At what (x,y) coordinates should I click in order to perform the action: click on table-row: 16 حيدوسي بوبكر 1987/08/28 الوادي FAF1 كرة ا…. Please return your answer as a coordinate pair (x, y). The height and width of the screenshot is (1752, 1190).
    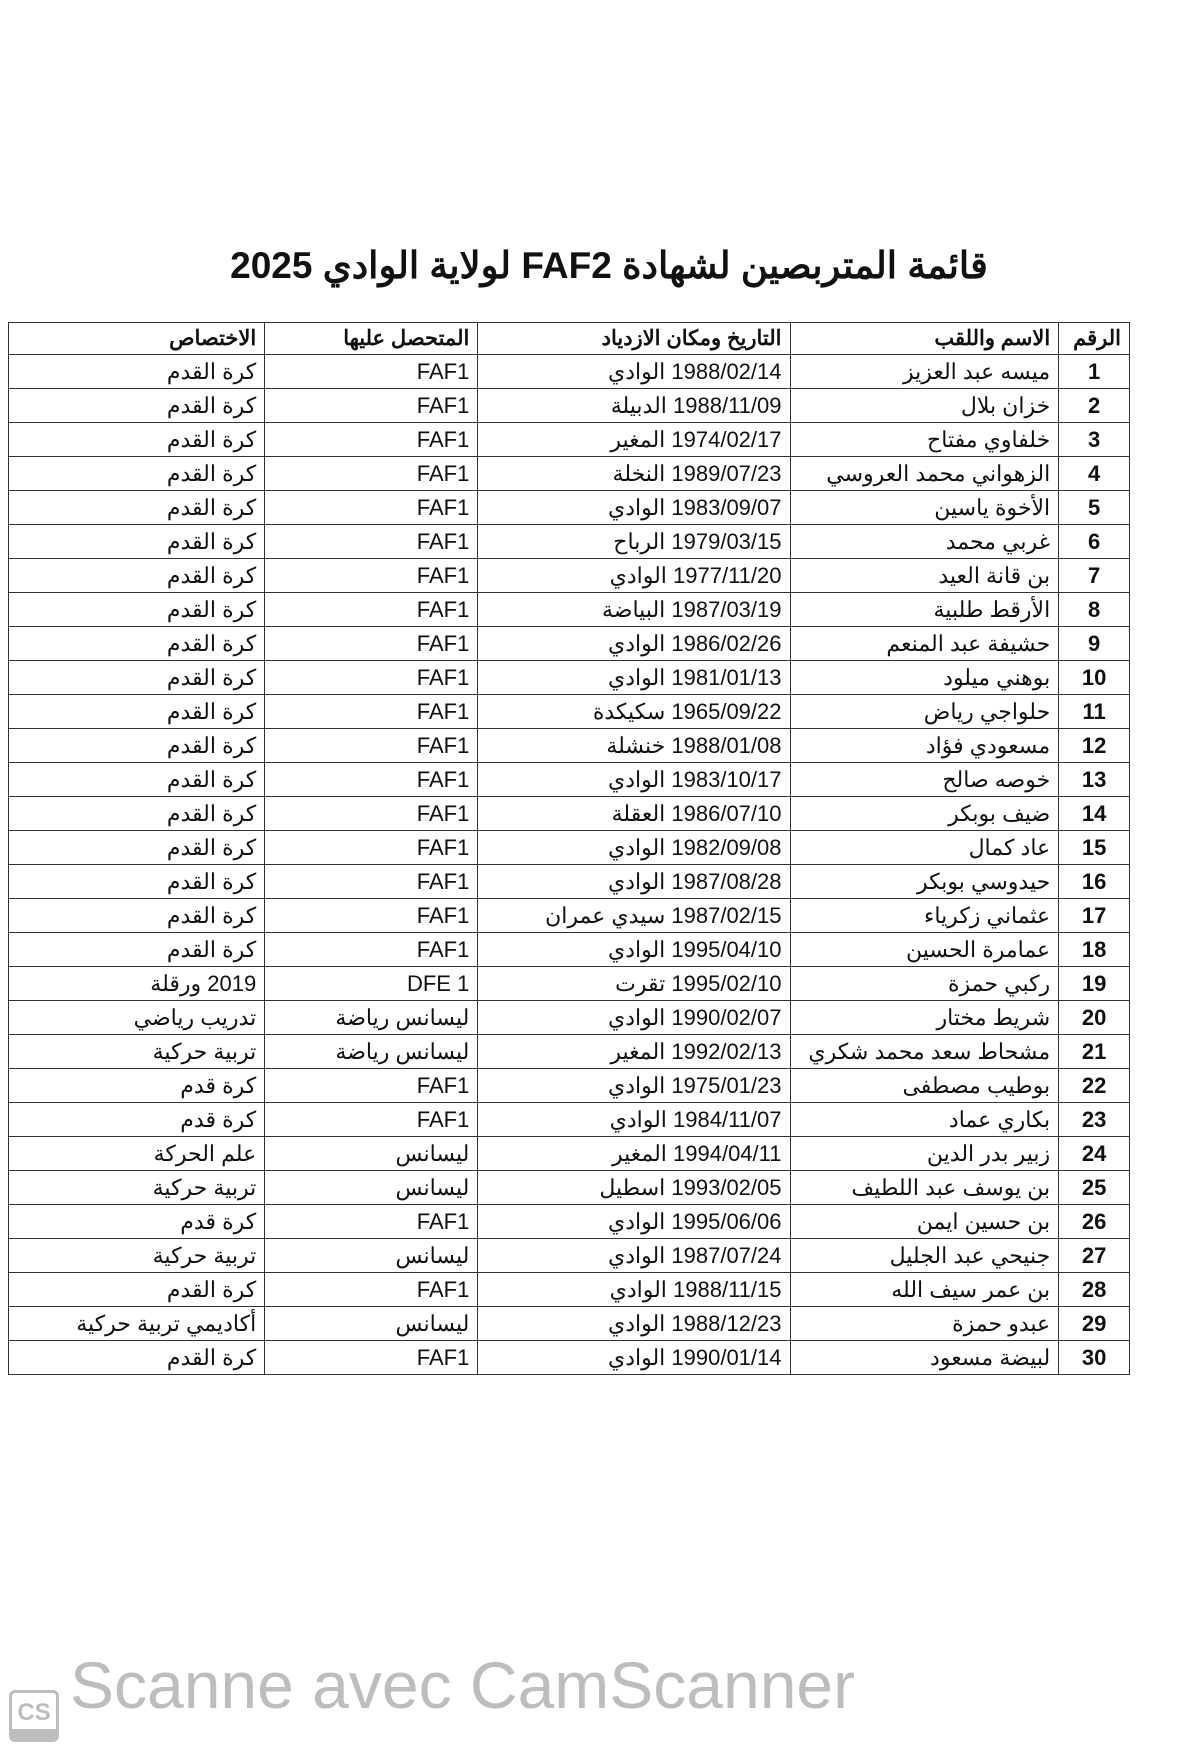
    Looking at the image, I should click on (568, 881).